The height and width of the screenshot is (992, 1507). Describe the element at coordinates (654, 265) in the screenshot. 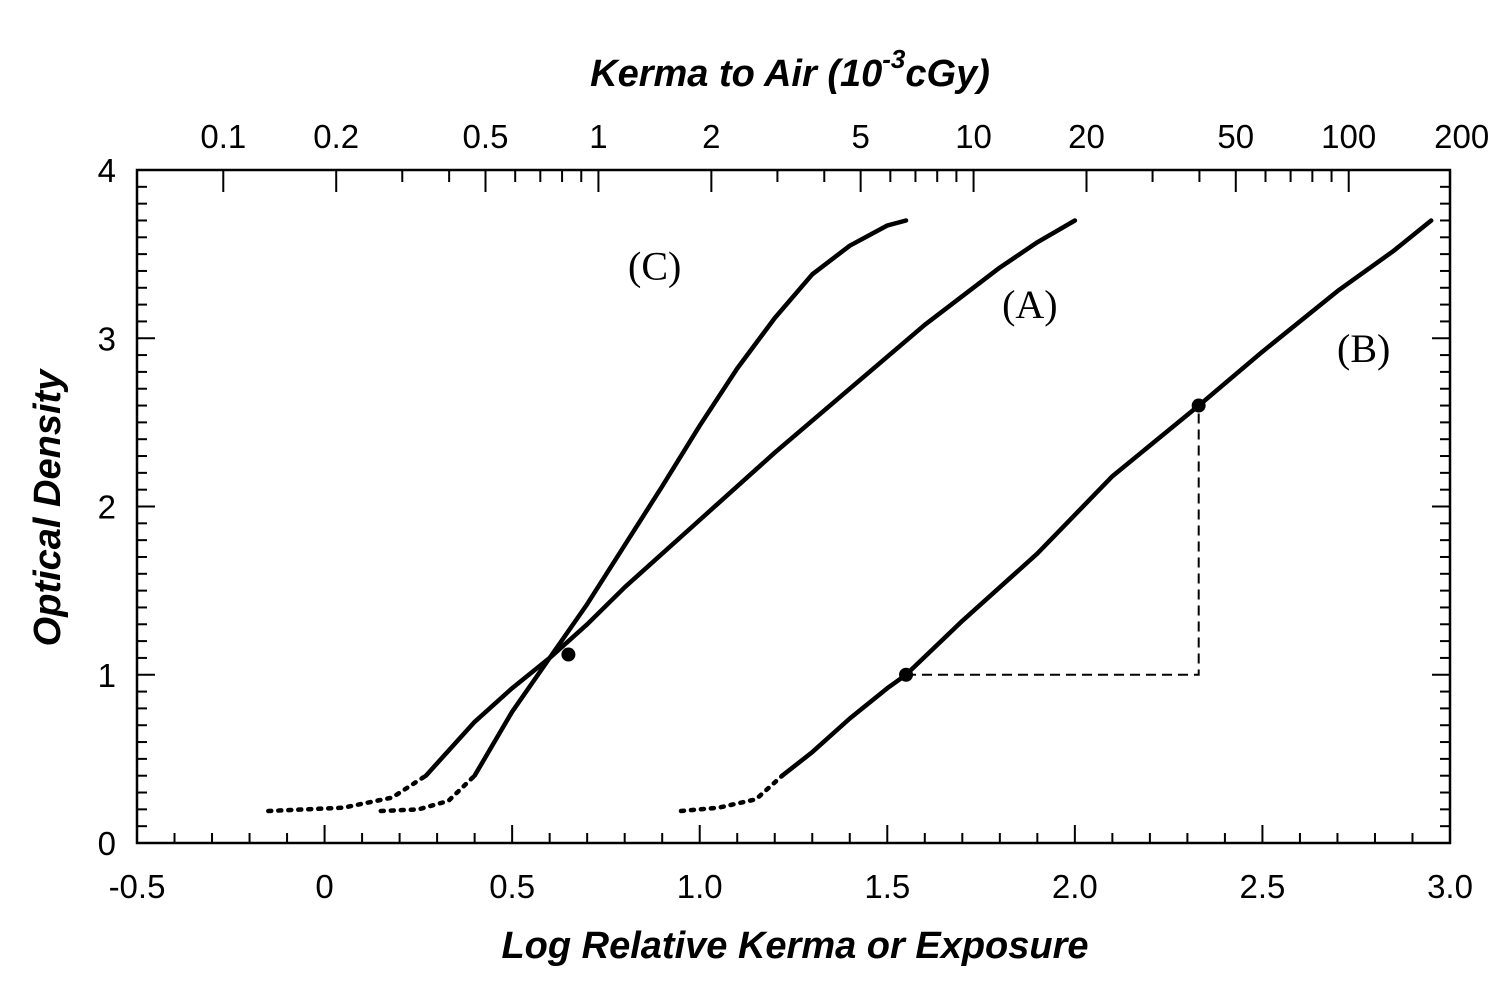

I see `curve-label-c: (C)` at that location.